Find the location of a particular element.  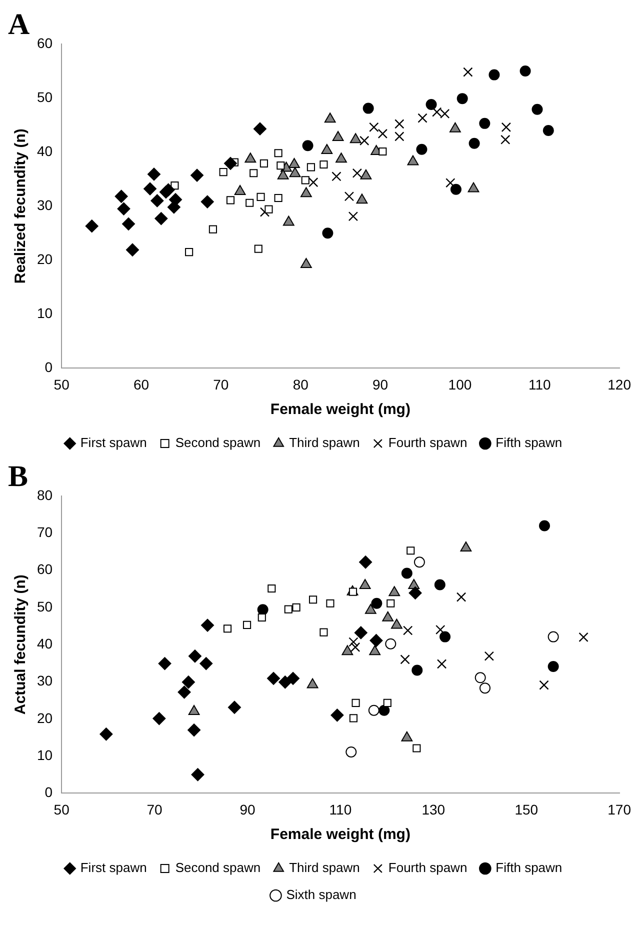

x-tick-label: 90 is located at coordinates (380, 384).